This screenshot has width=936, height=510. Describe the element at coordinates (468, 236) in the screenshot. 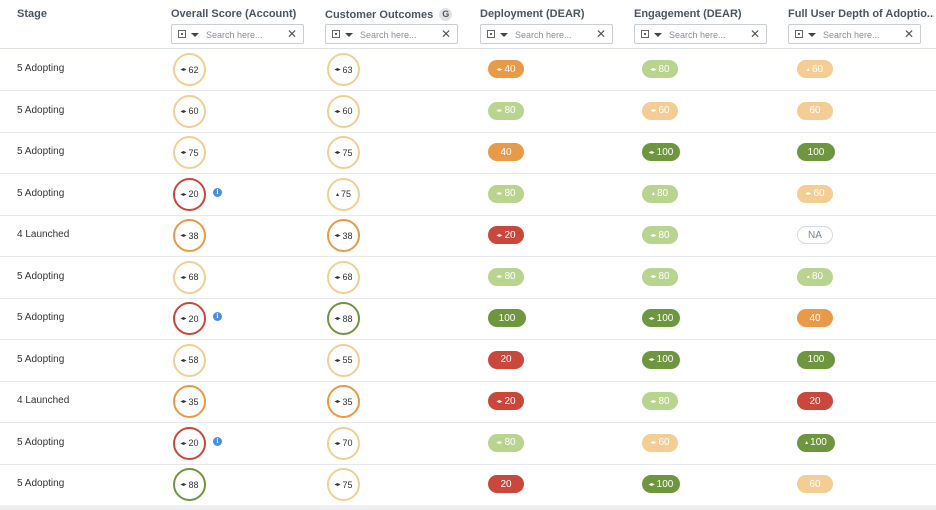

I see `table-row: 4 Launched ◂▸ 38 ◂▸ 38 ◂▸ 20 ◂▸ 80 NA` at that location.